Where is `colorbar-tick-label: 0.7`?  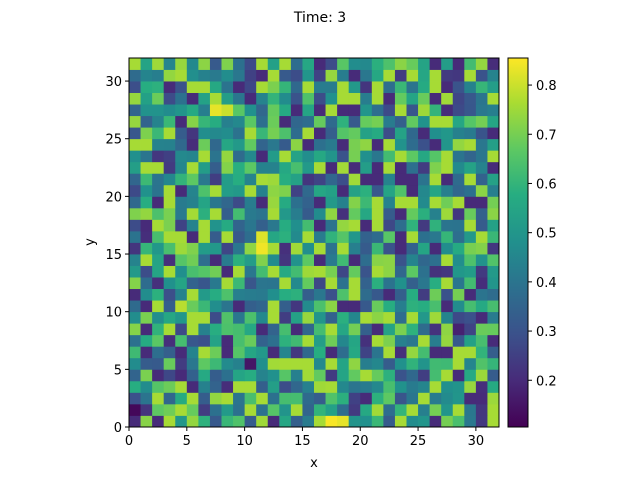
colorbar-tick-label: 0.7 is located at coordinates (546, 135).